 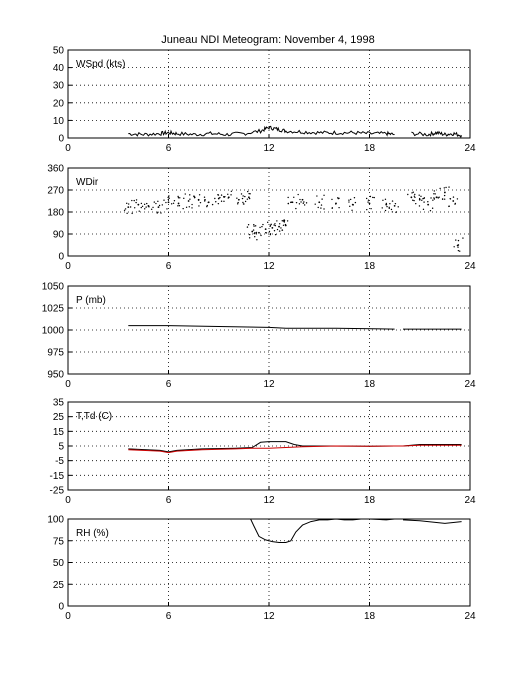 I want to click on wspd-panel-label: WSpd (kts), so click(x=100, y=64).